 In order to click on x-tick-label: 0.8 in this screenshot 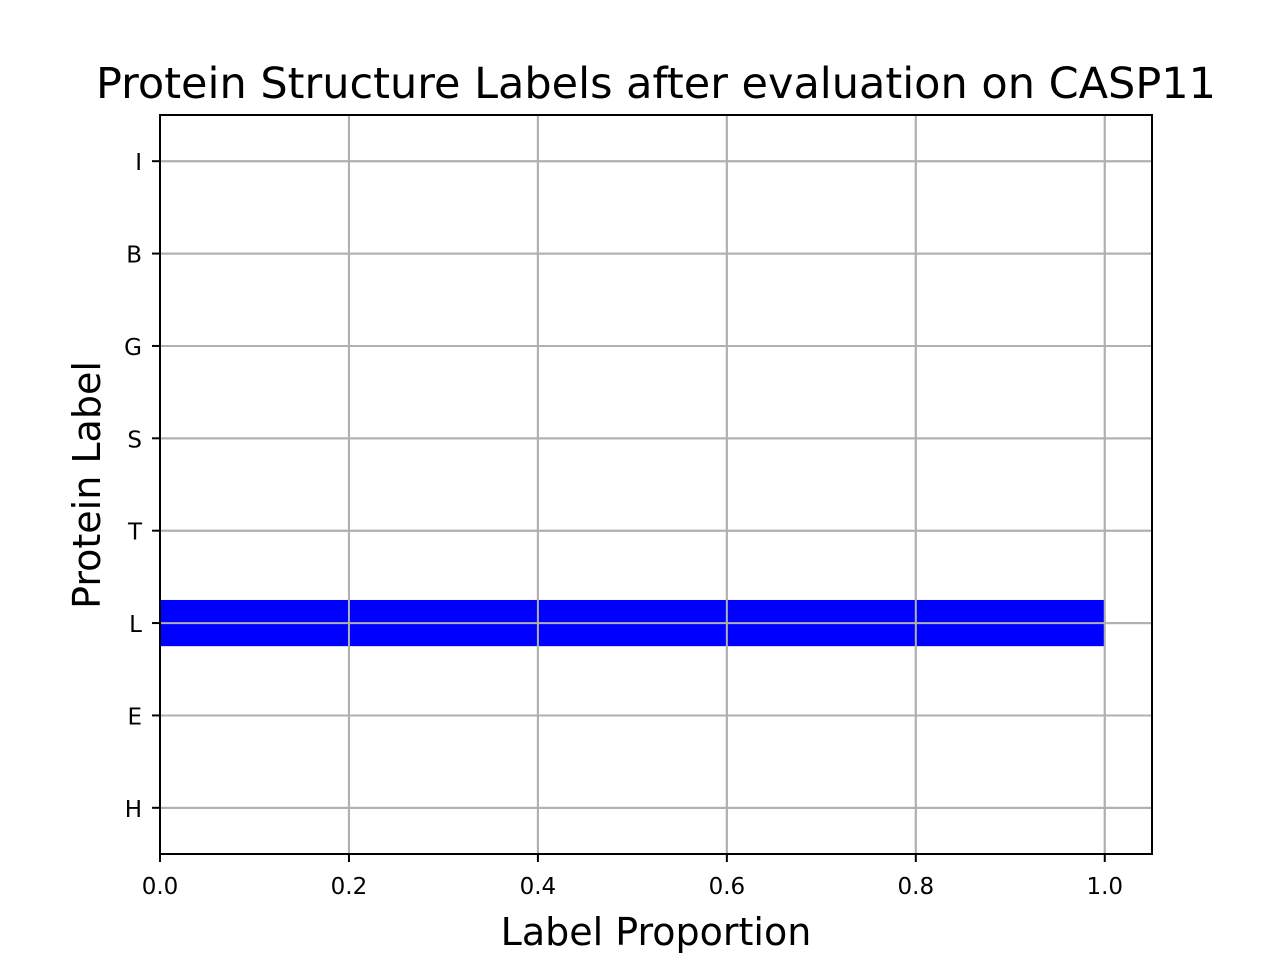, I will do `click(916, 887)`.